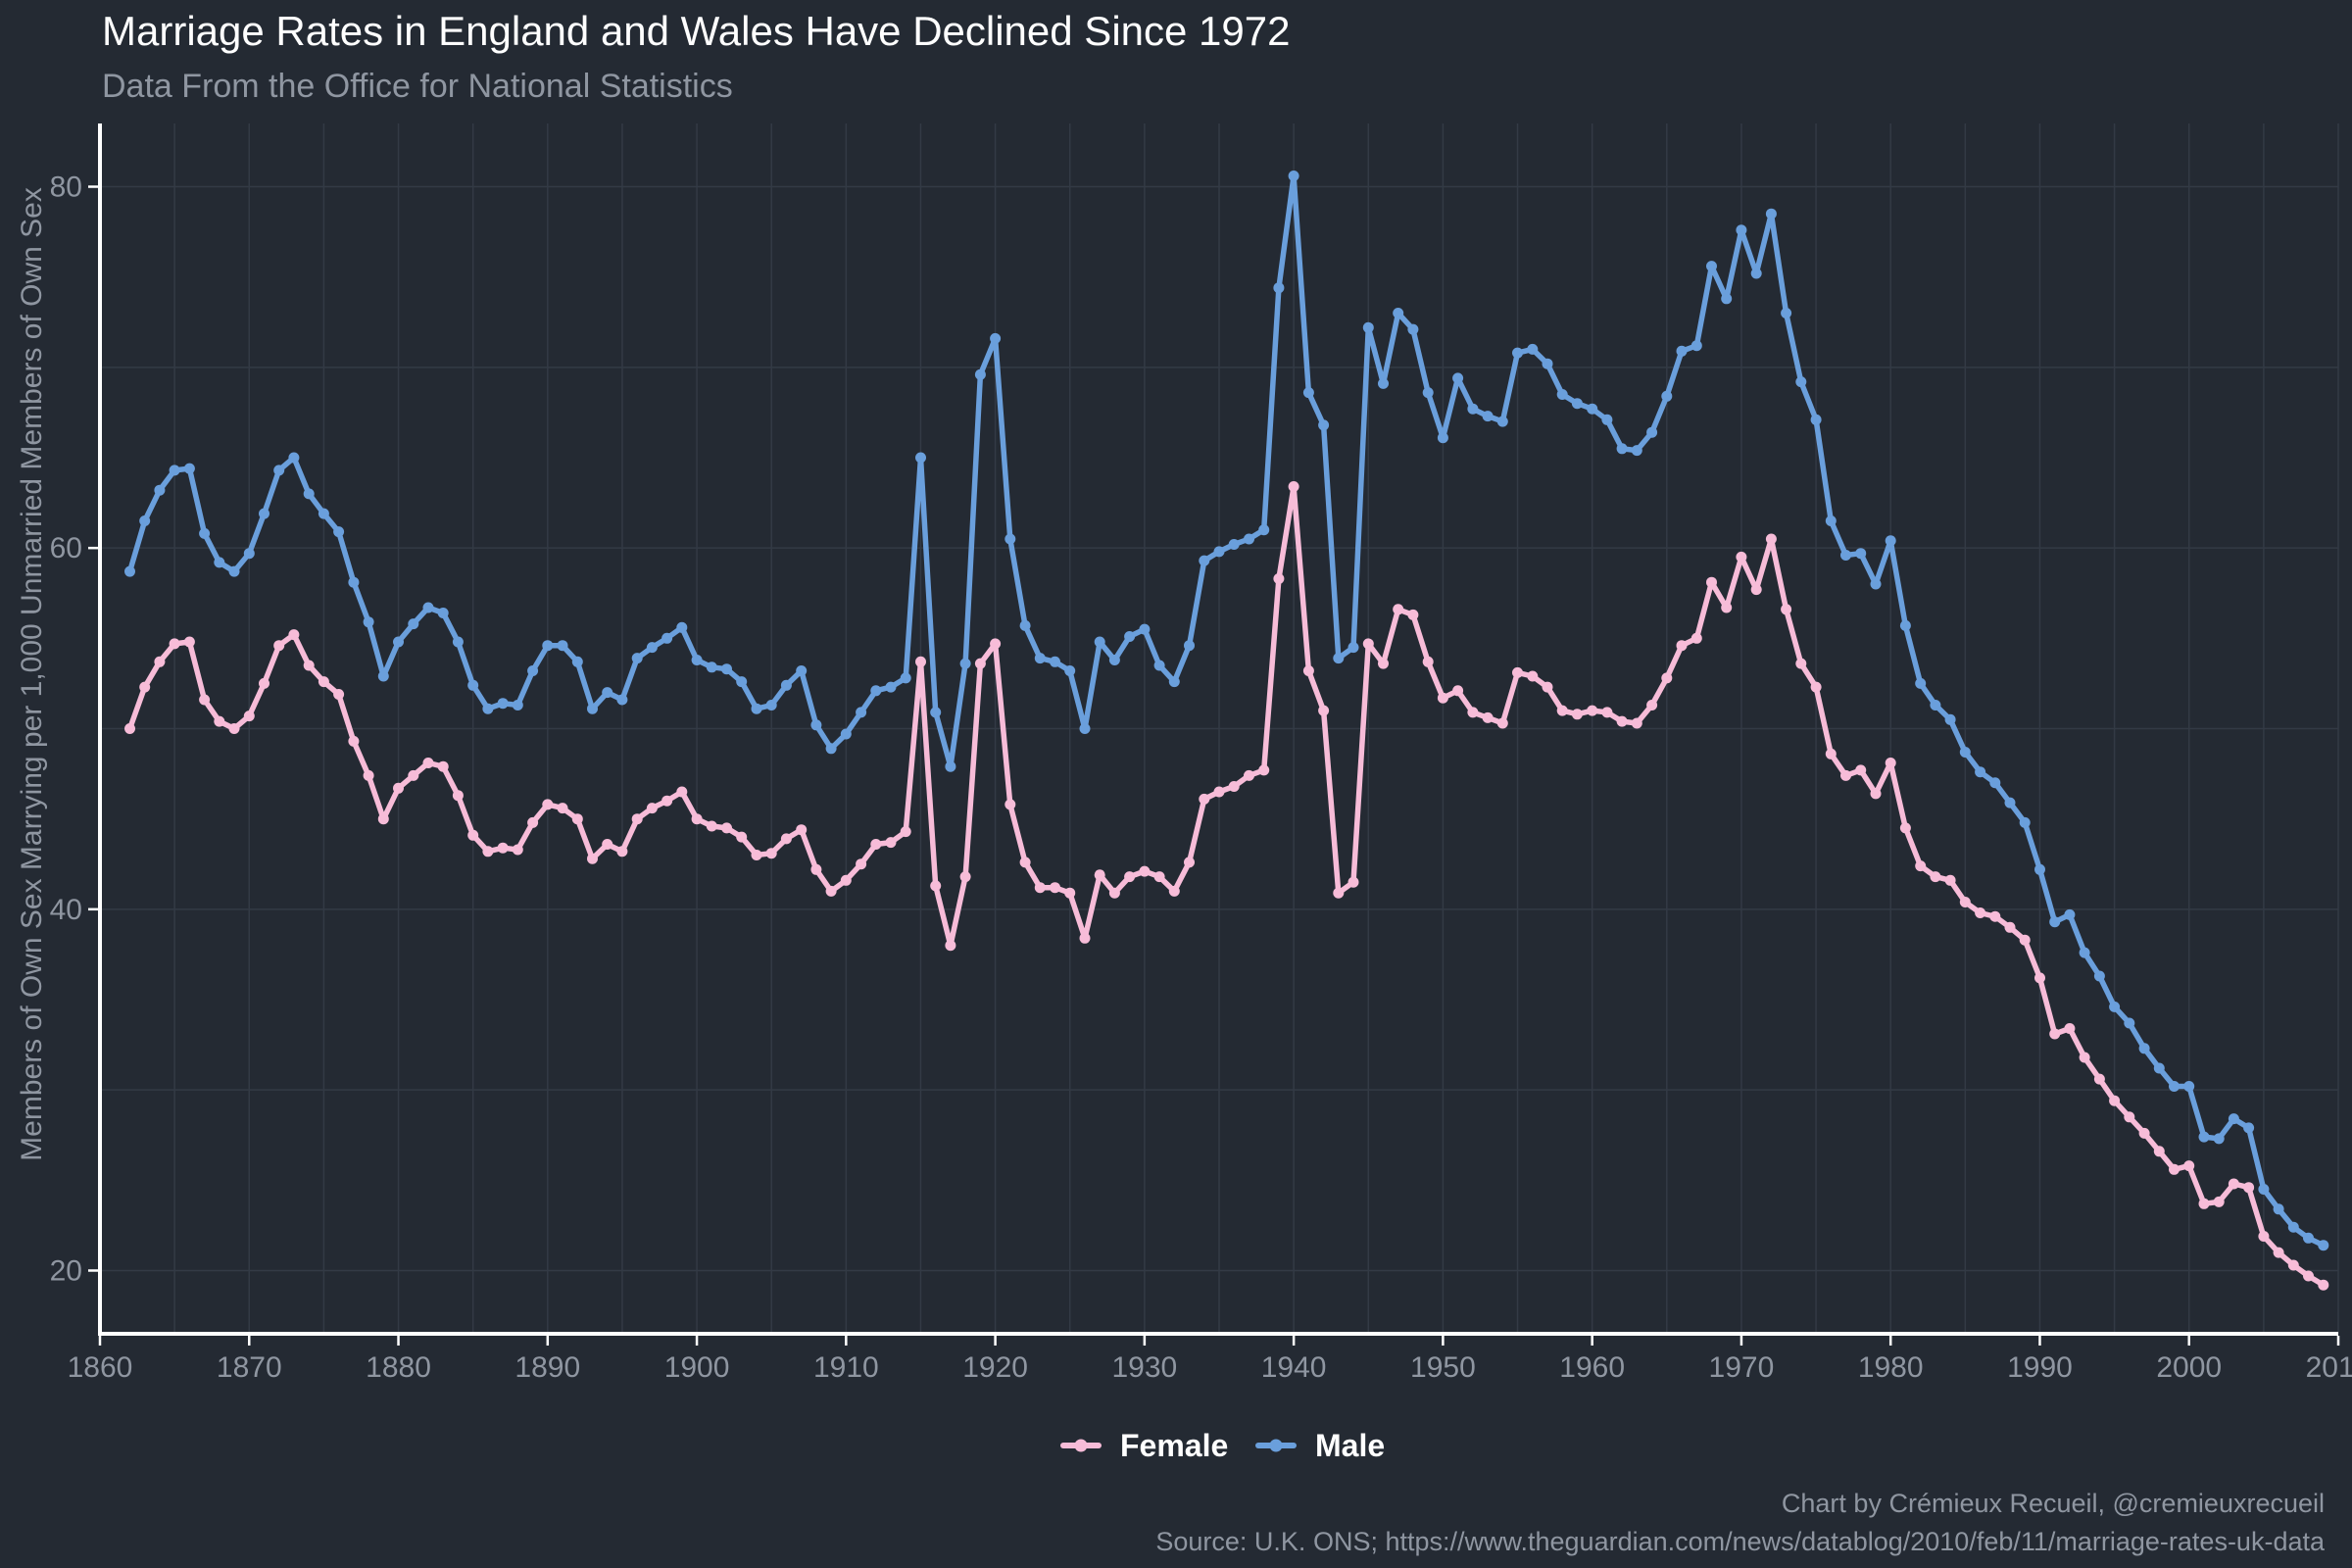 The image size is (2352, 1568). Describe the element at coordinates (1742, 1367) in the screenshot. I see `x-tick-label: 1970` at that location.